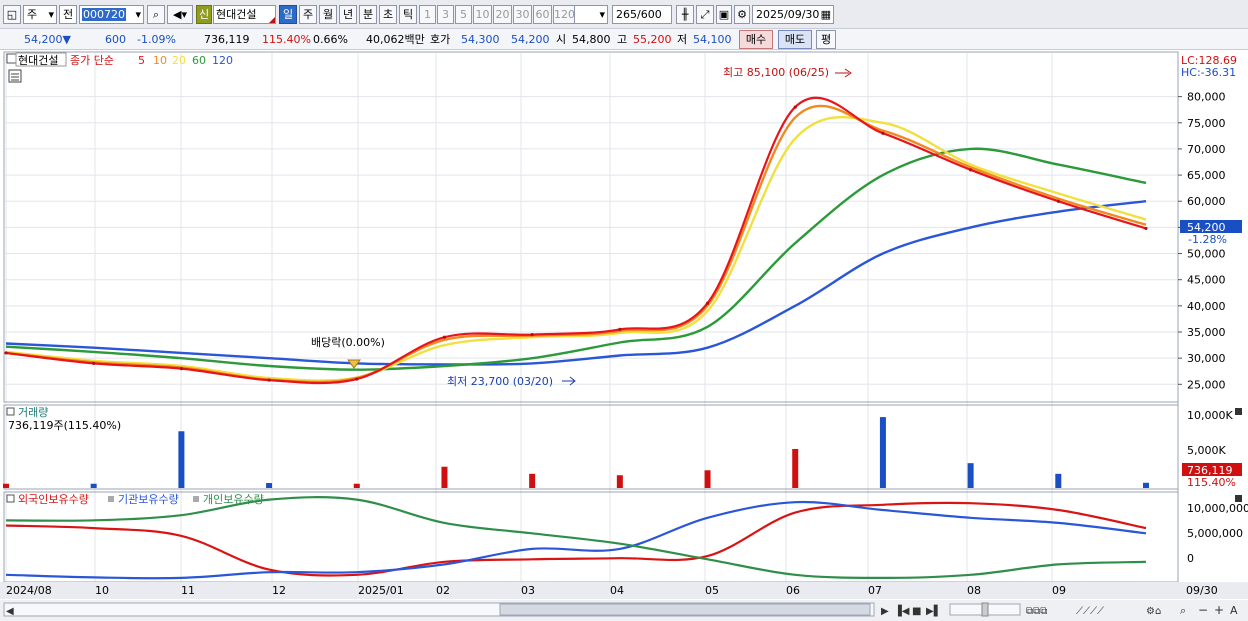  I want to click on period-tab-4: 분, so click(368, 14).